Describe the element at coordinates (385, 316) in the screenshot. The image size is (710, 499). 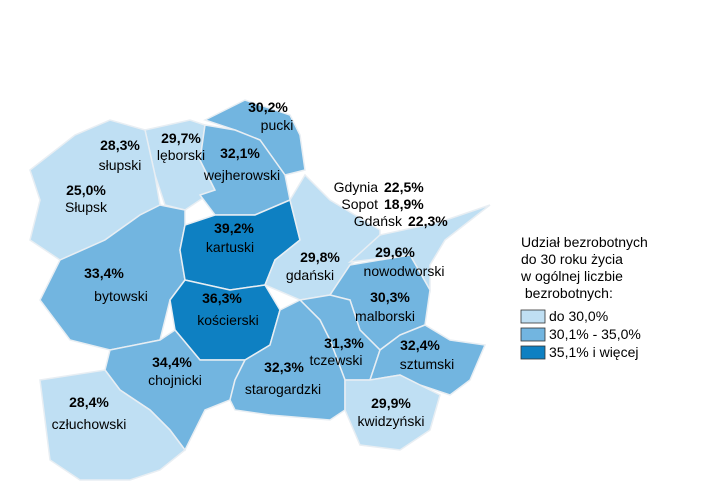
I see `region-name: malborski` at that location.